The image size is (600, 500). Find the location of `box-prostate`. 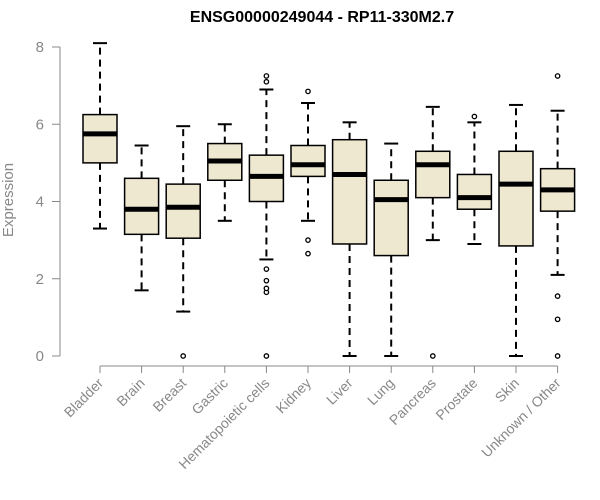

box-prostate is located at coordinates (474, 179).